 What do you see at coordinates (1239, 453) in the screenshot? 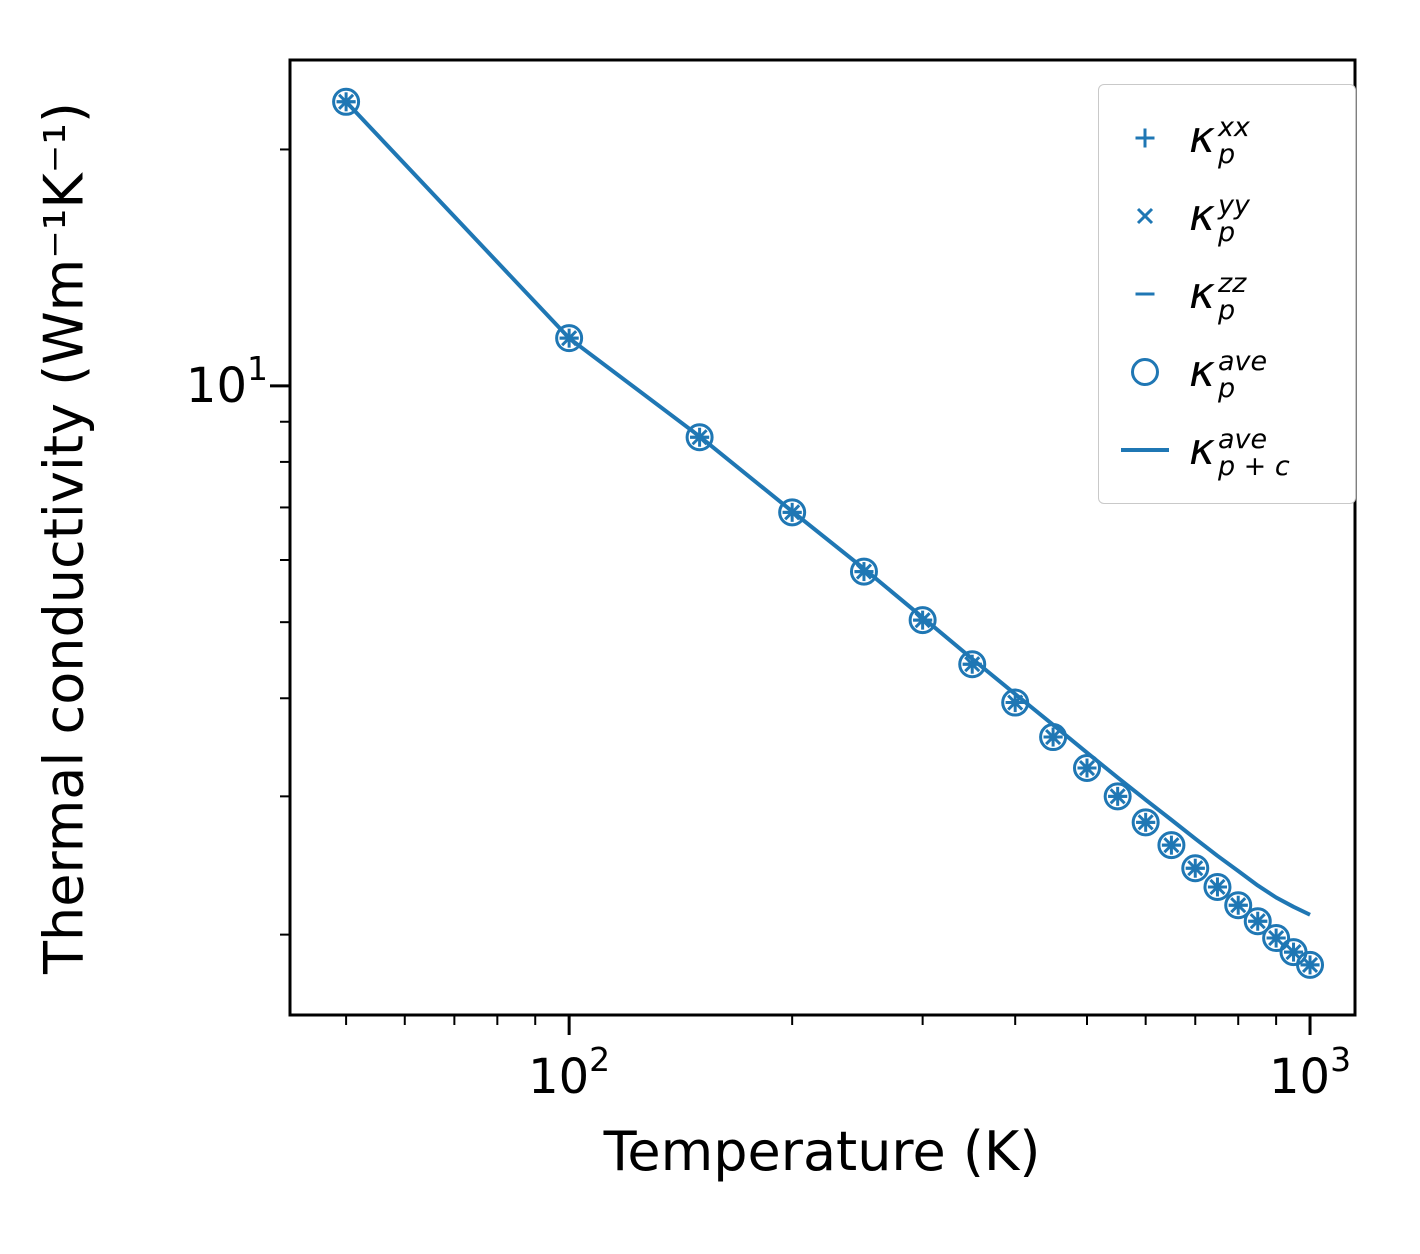
I see `legend-label-kappa-p-plus-c-ave: κ ave p + c` at bounding box center [1239, 453].